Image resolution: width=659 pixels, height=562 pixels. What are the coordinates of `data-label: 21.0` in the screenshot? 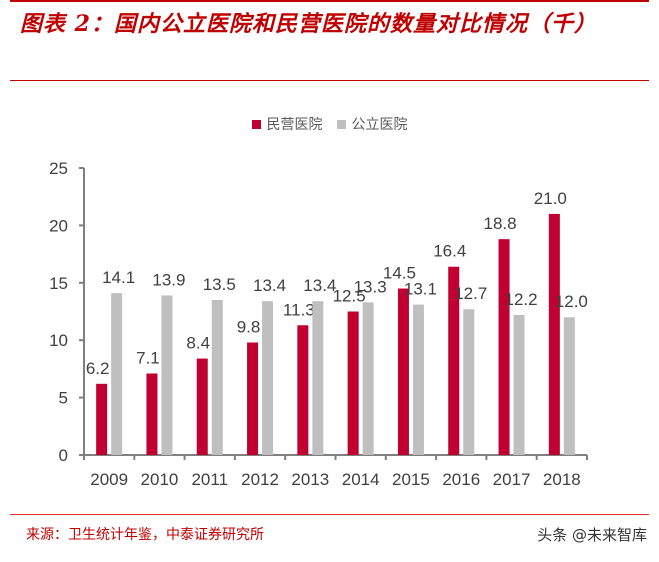 It's located at (550, 198).